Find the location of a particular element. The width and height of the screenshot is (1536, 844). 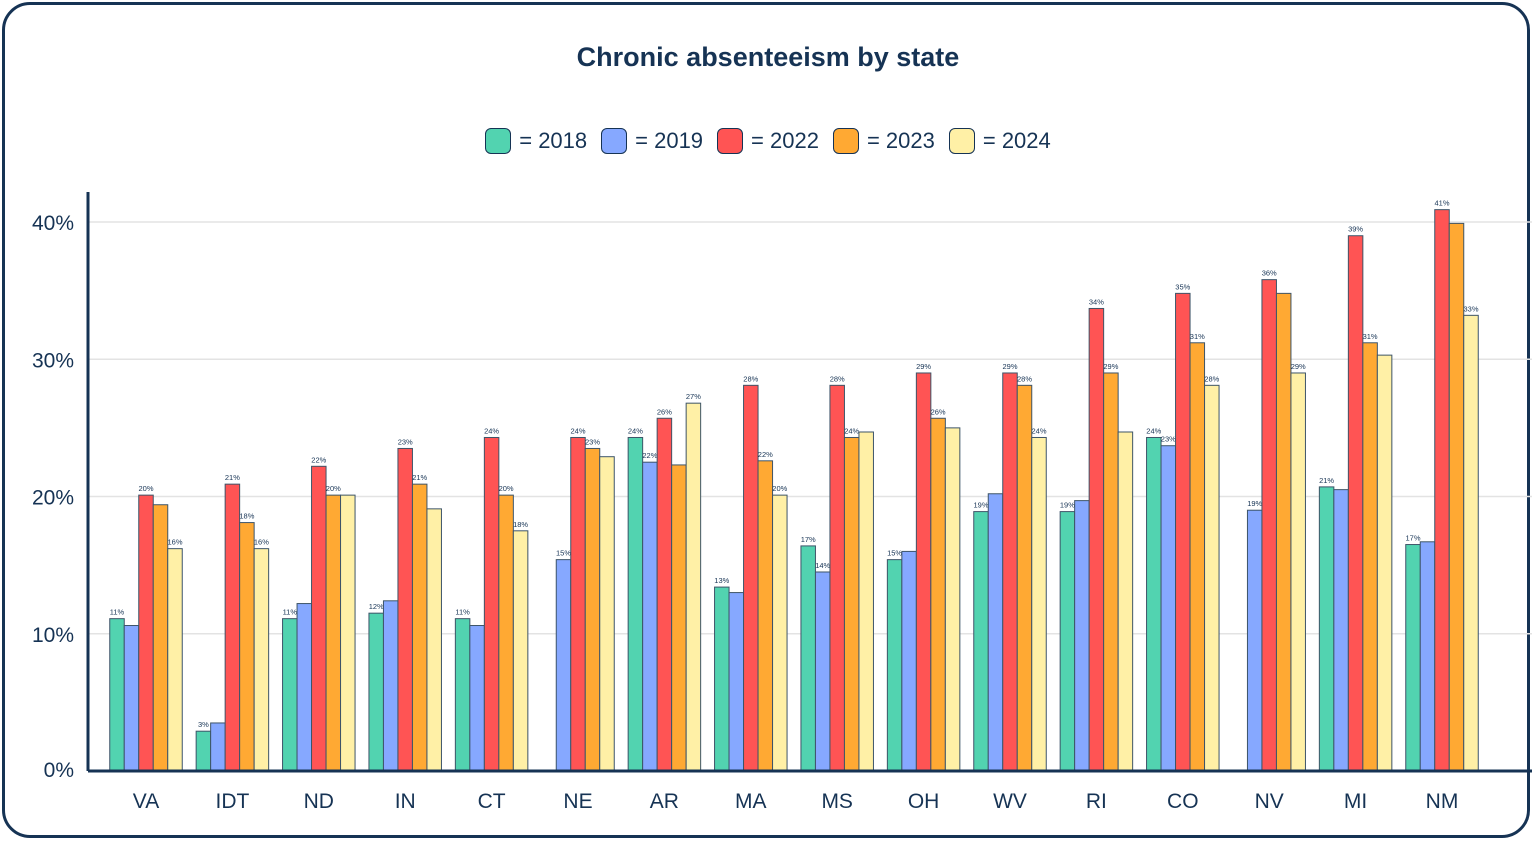

legend-label: = 2019 is located at coordinates (669, 140).